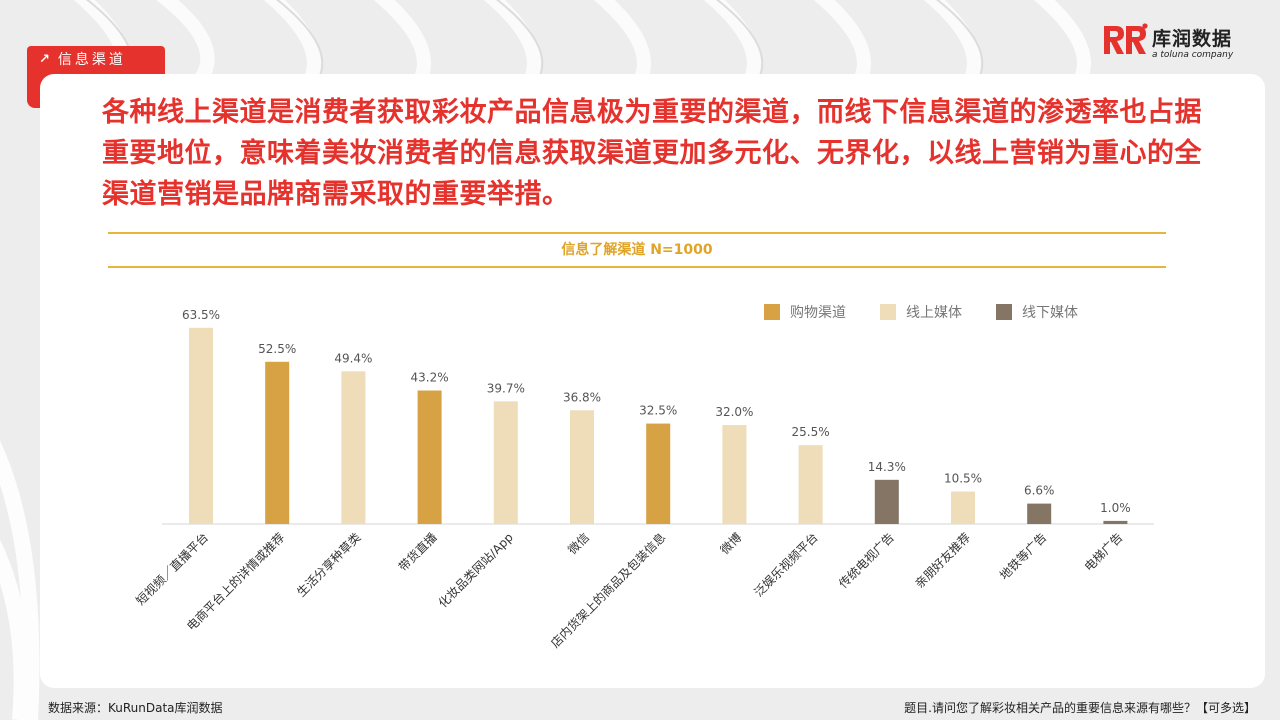  I want to click on legend-item: 购物渠道, so click(805, 312).